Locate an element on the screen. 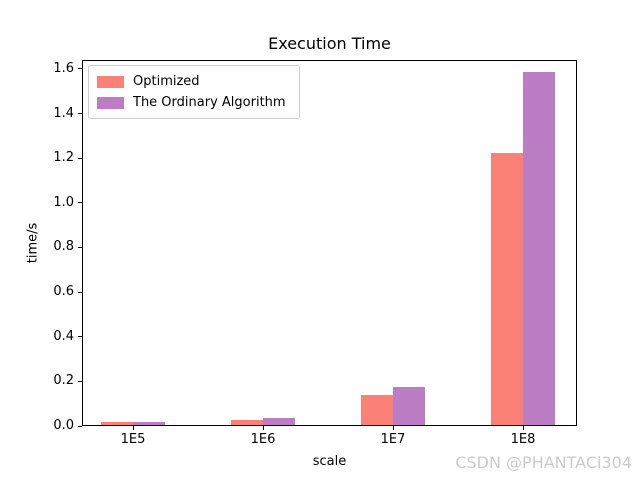  chart-title: Execution Time is located at coordinates (329, 43).